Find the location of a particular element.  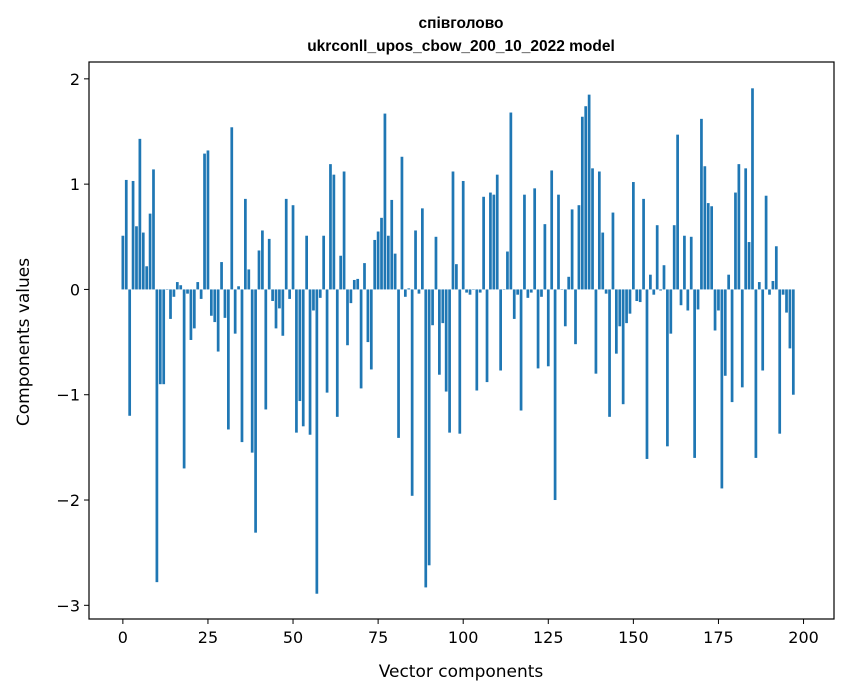

y-tick-label: −2 is located at coordinates (68, 500).